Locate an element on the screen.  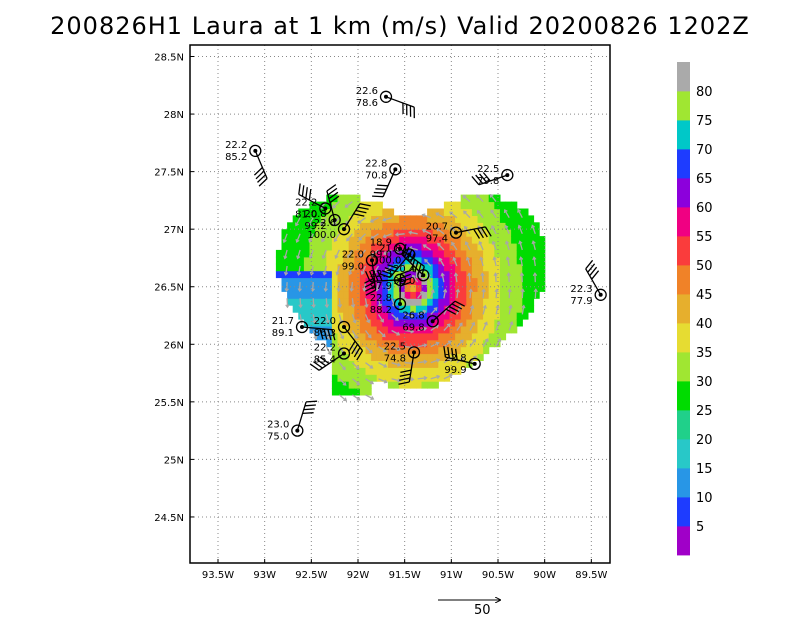
station-wind-label: 75.0 is located at coordinates (278, 437).